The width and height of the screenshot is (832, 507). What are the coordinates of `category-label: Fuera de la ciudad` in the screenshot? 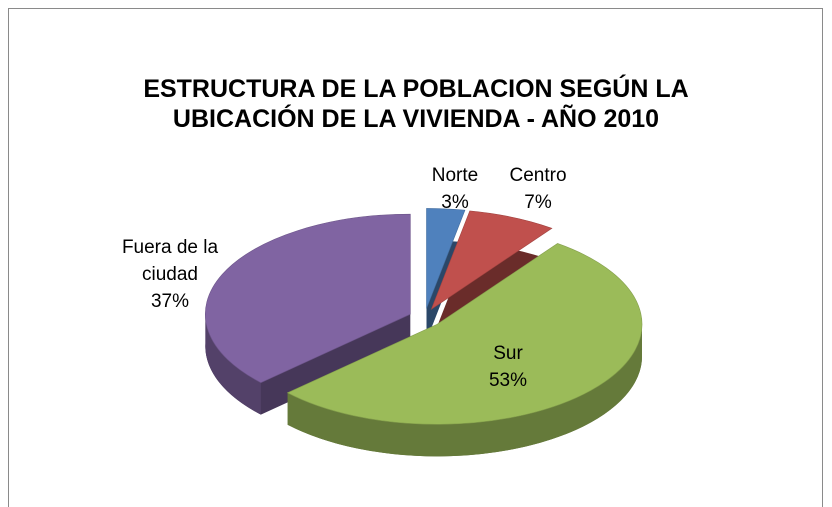 It's located at (170, 261).